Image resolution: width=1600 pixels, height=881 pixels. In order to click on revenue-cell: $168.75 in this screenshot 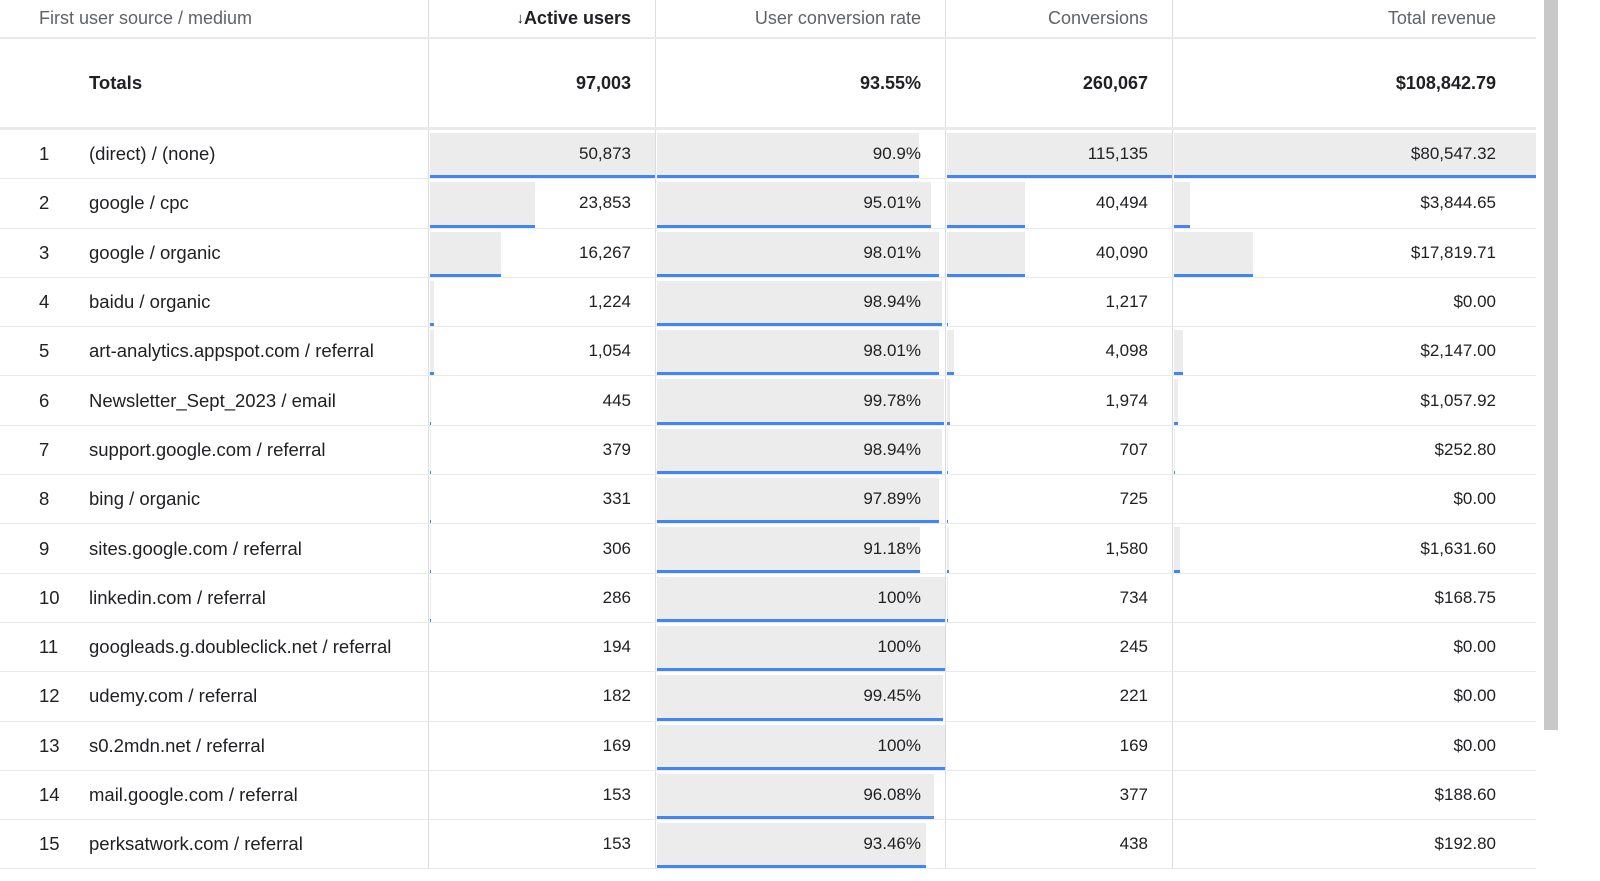, I will do `click(1354, 597)`.